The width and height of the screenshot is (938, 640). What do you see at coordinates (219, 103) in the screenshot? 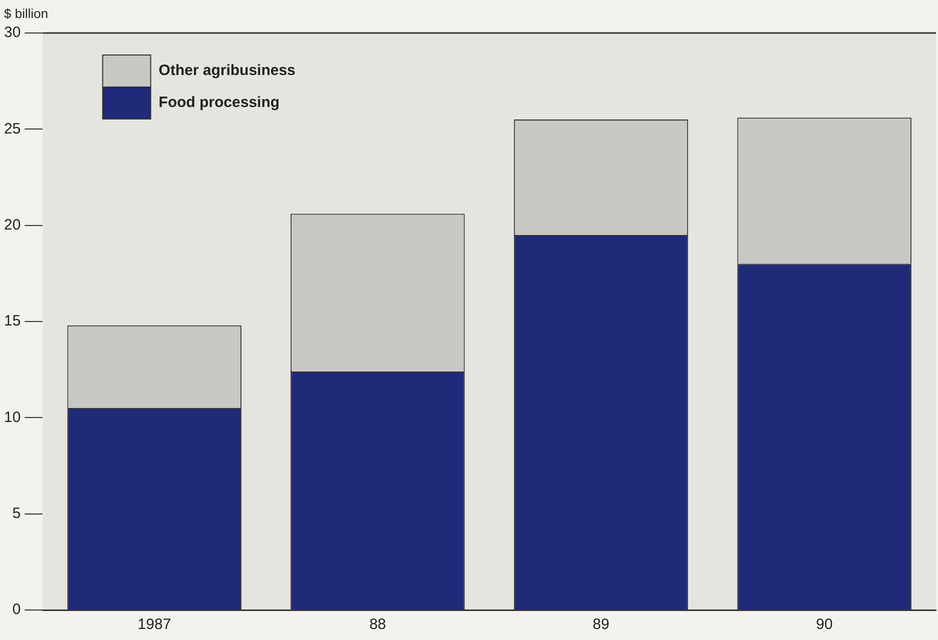
I see `legend-label: Food processing` at bounding box center [219, 103].